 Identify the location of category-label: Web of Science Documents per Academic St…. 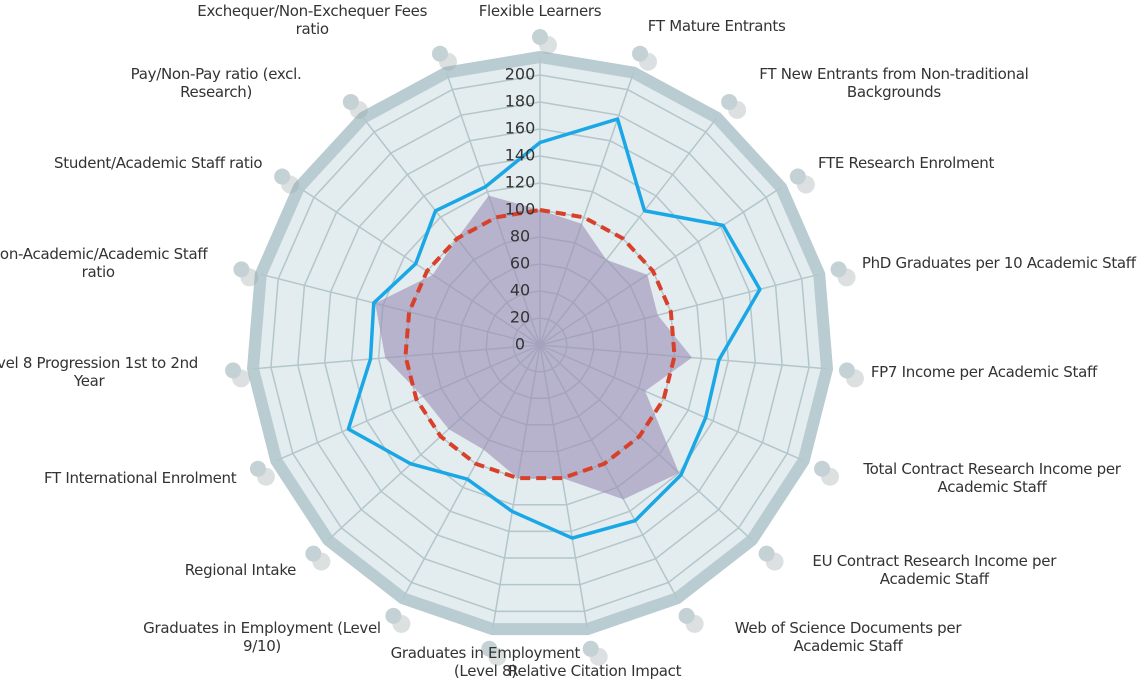
(848, 636).